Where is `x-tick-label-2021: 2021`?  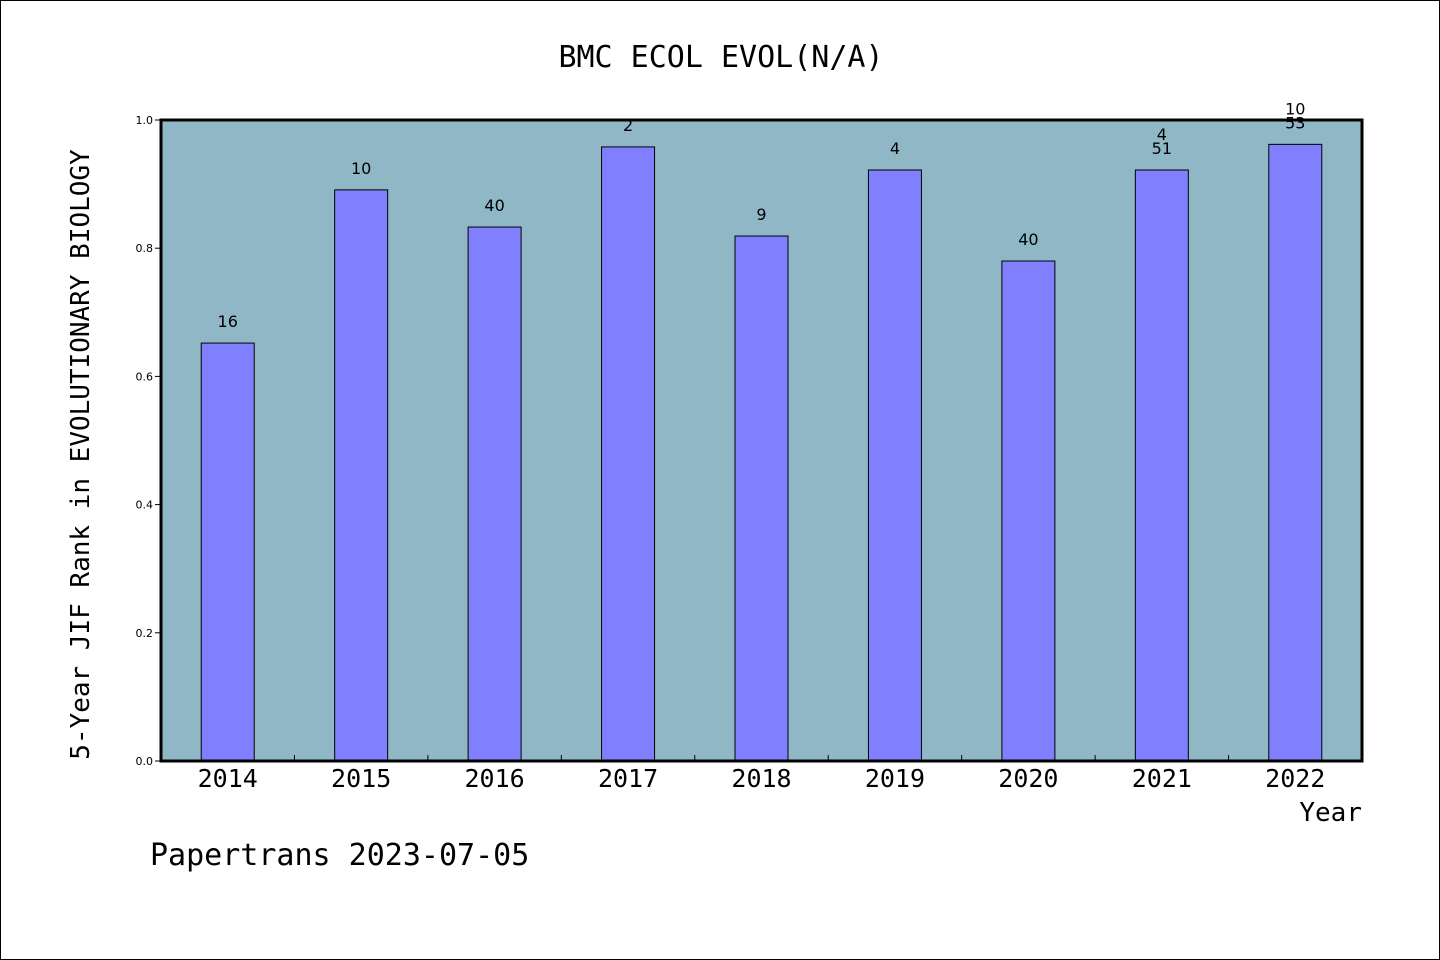
x-tick-label-2021: 2021 is located at coordinates (1162, 778).